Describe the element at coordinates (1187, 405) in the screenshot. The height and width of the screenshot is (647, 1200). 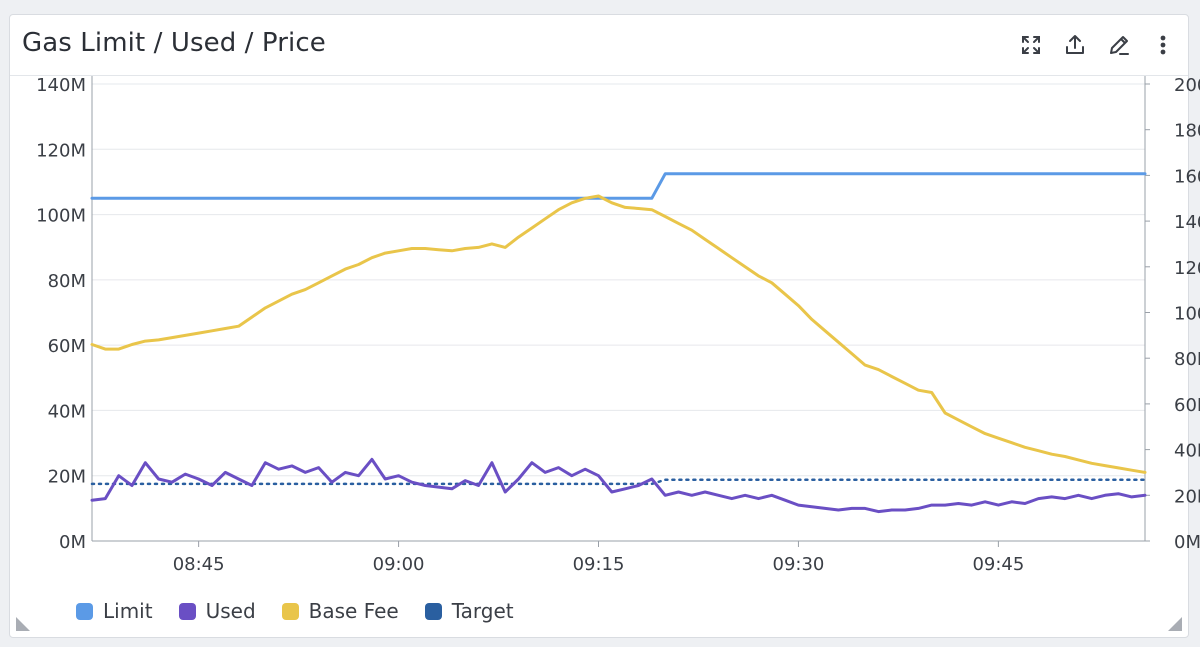
I see `y-right-tick-label: 60M` at that location.